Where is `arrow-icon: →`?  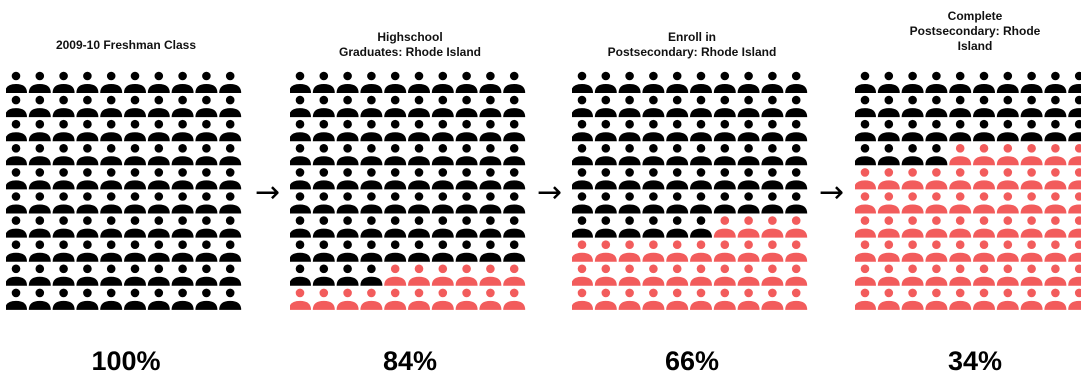 arrow-icon: → is located at coordinates (832, 192).